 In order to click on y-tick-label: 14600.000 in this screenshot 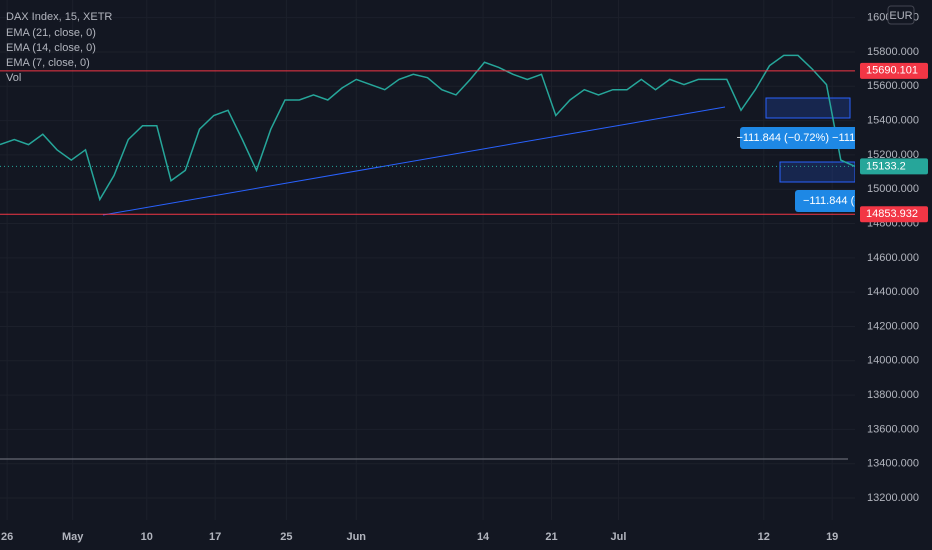, I will do `click(893, 258)`.